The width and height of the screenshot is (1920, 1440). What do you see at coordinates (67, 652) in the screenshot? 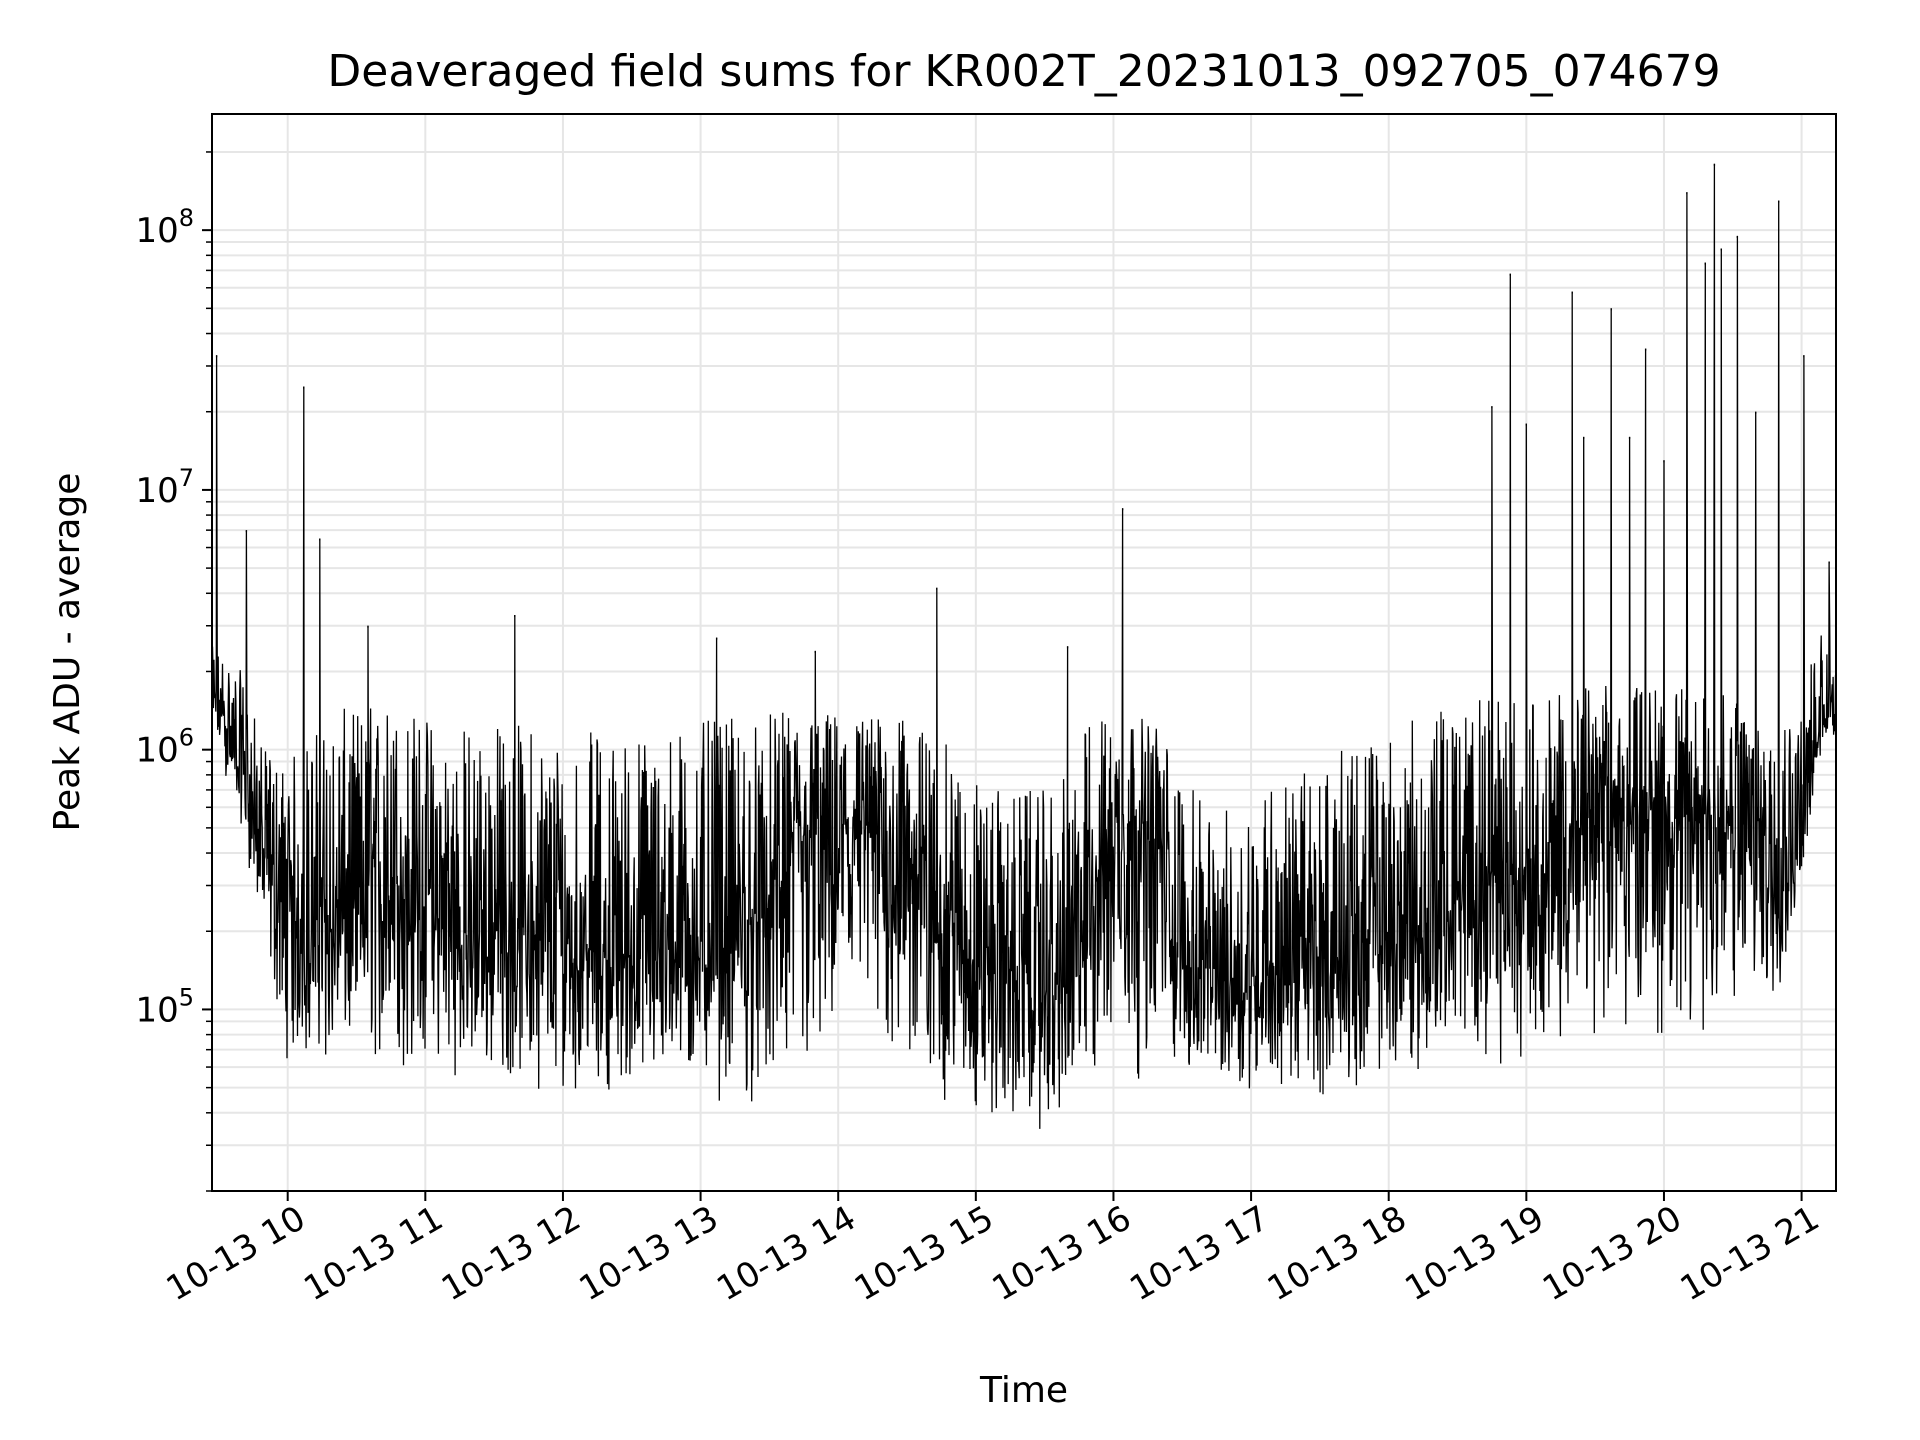
I see `y-axis-label: Peak ADU - average` at bounding box center [67, 652].